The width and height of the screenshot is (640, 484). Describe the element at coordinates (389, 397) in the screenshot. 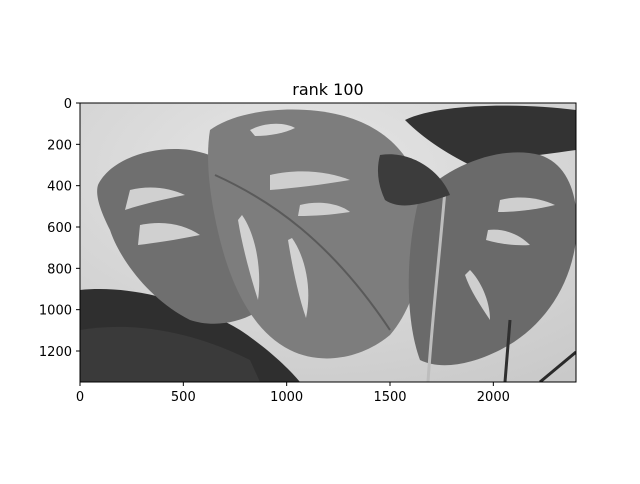

I see `x-tick-label: 1500` at that location.